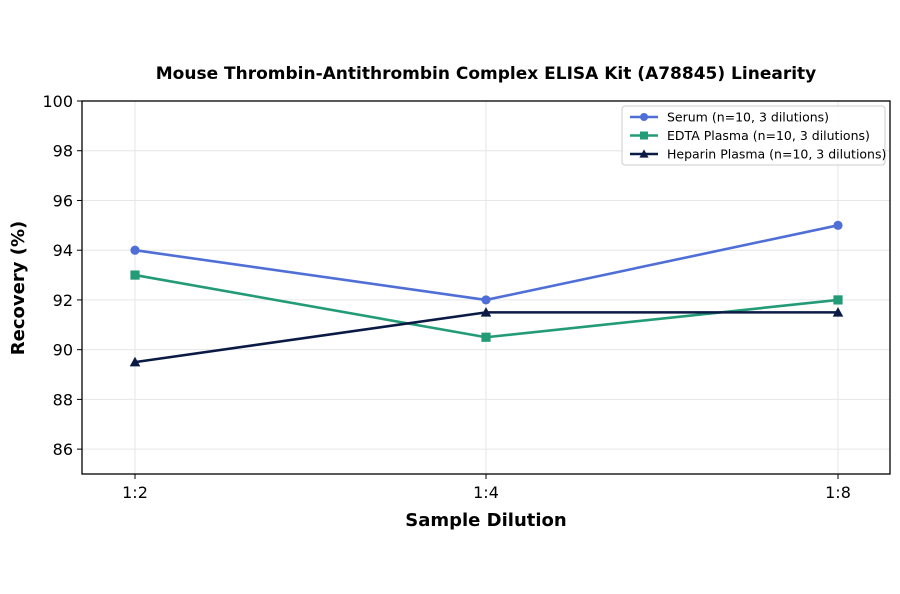 The width and height of the screenshot is (900, 594). I want to click on y-tick-label: 86, so click(63, 449).